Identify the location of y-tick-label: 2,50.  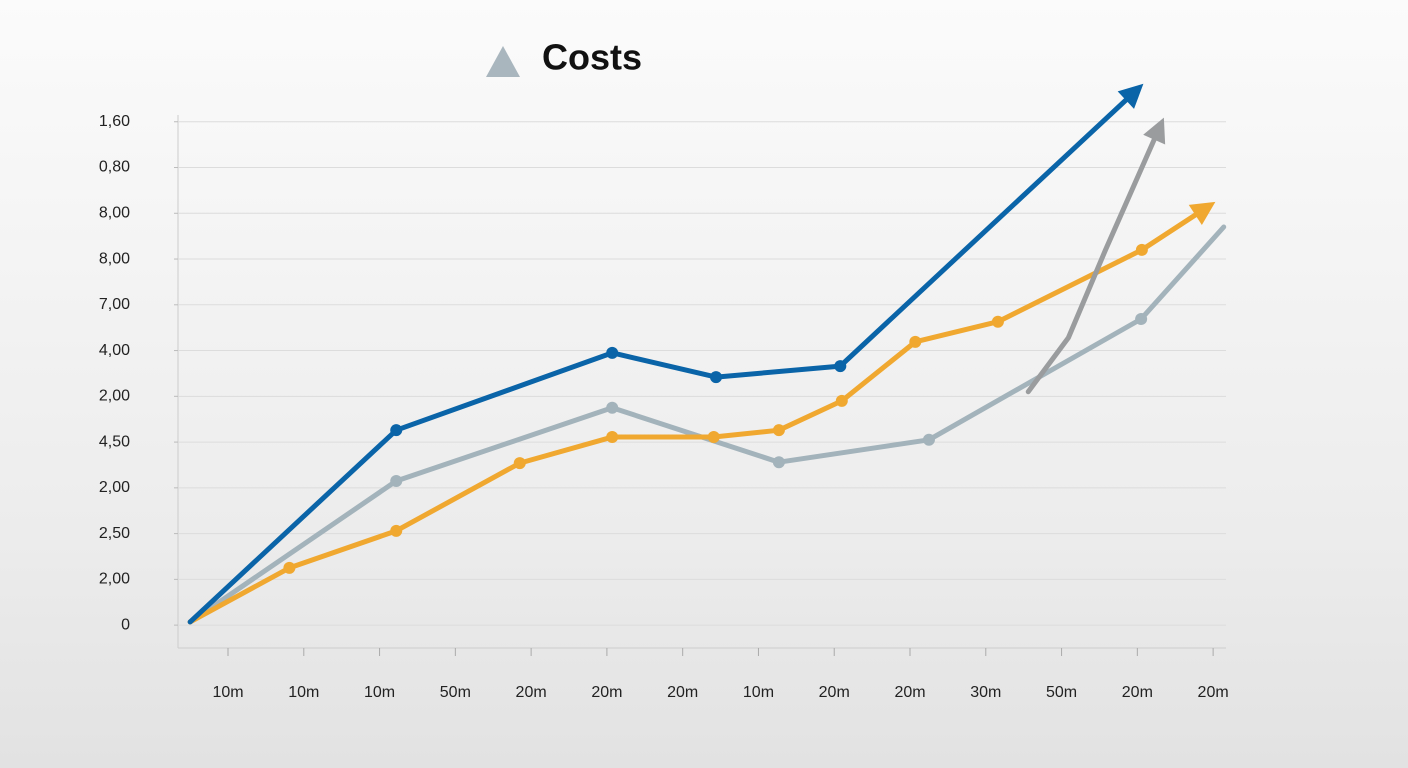
(114, 533).